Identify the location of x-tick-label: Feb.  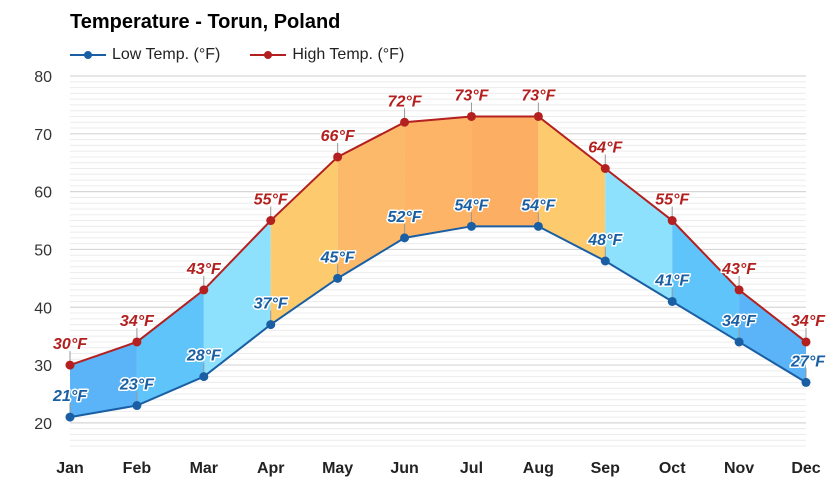
(137, 468).